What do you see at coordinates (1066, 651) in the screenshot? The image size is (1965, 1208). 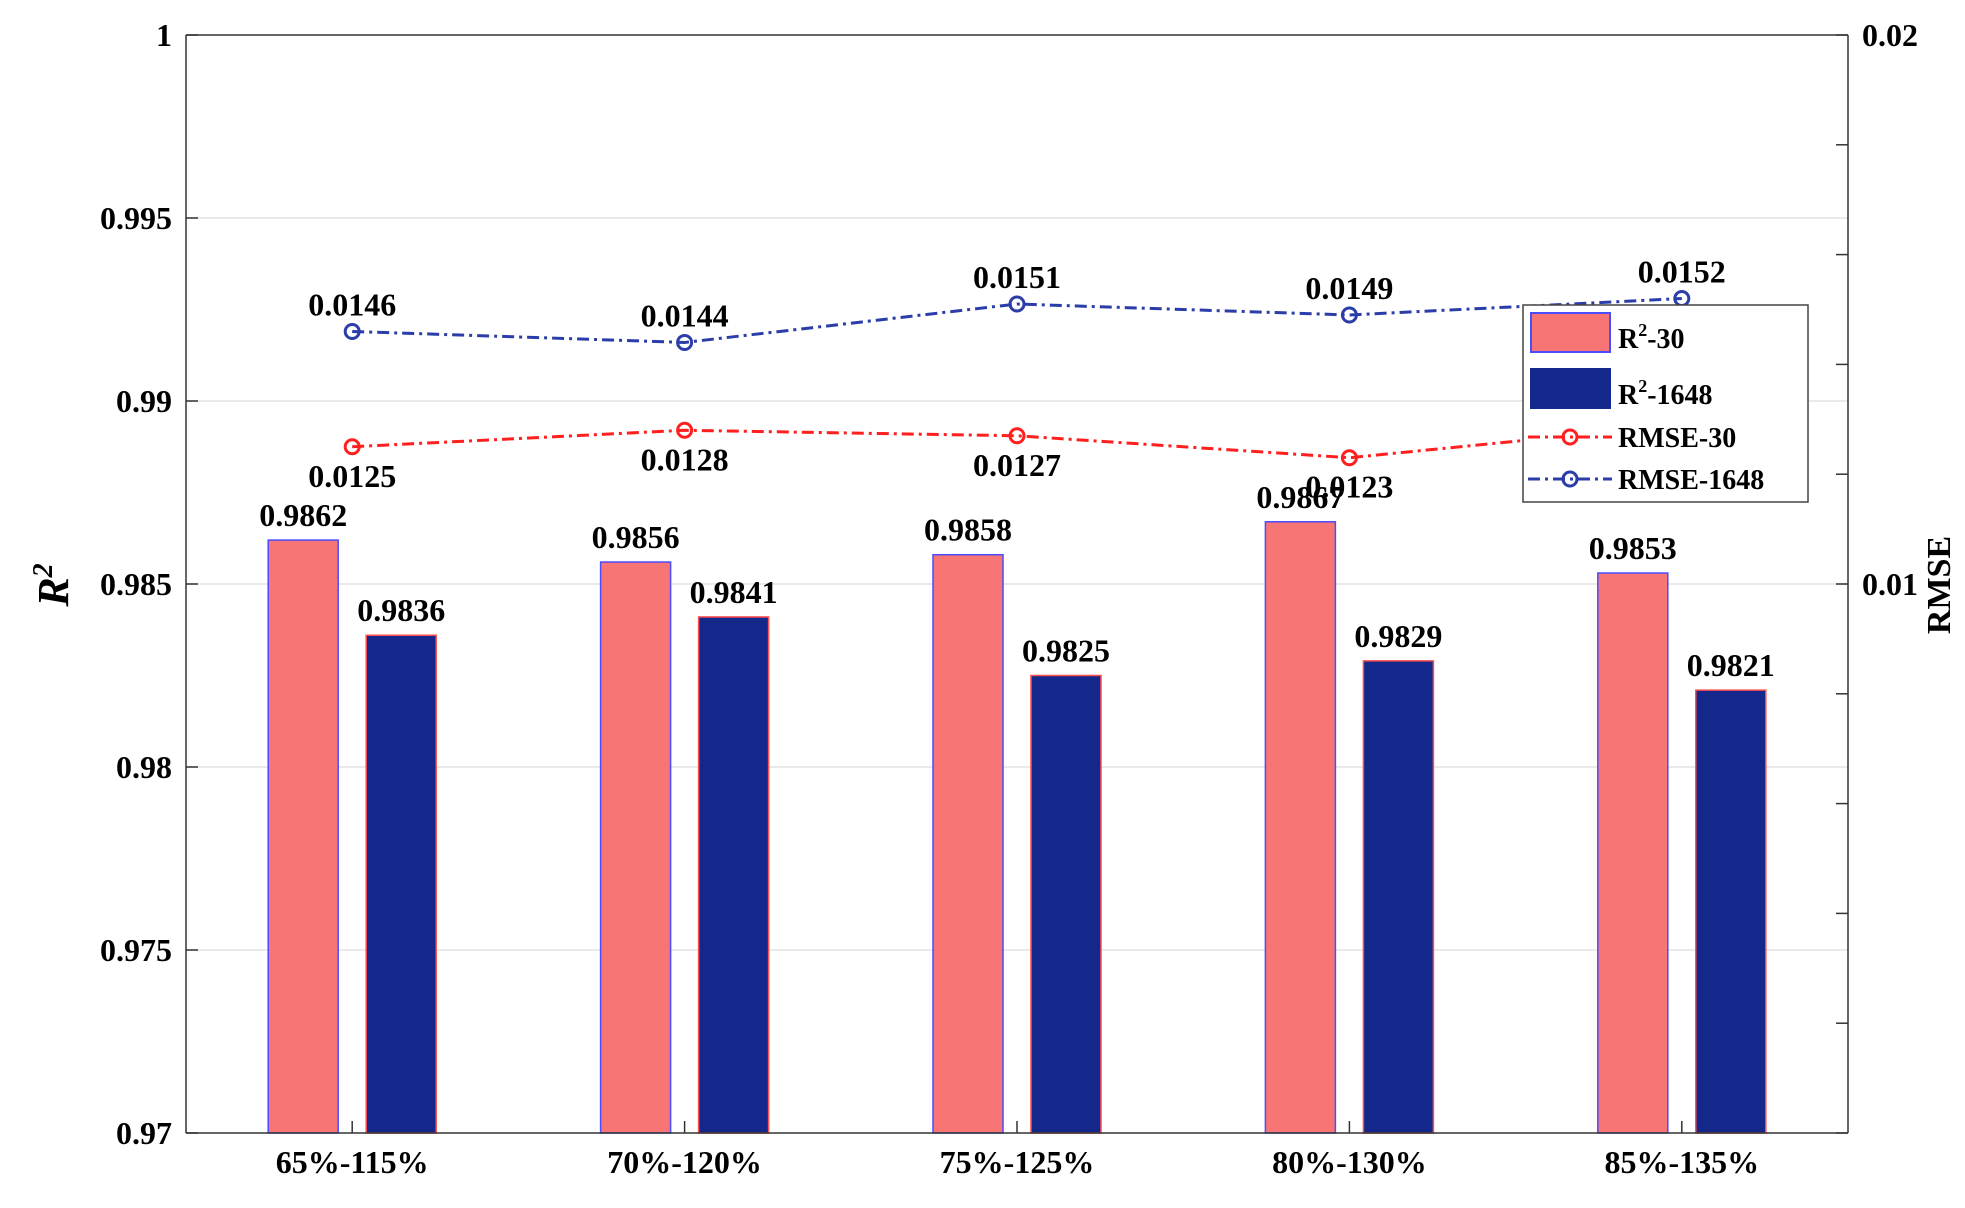 I see `bar-value-label: 0.9825` at bounding box center [1066, 651].